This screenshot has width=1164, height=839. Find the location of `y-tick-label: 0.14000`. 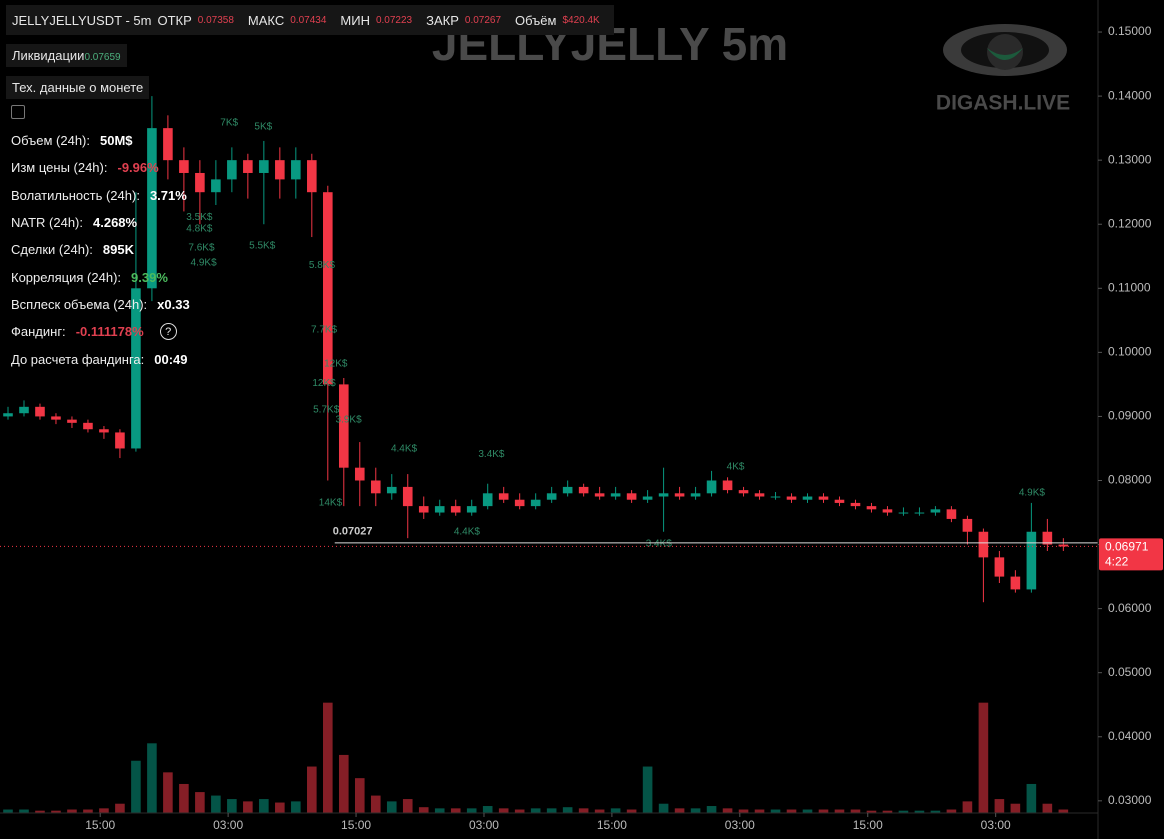

y-tick-label: 0.14000 is located at coordinates (1130, 95).